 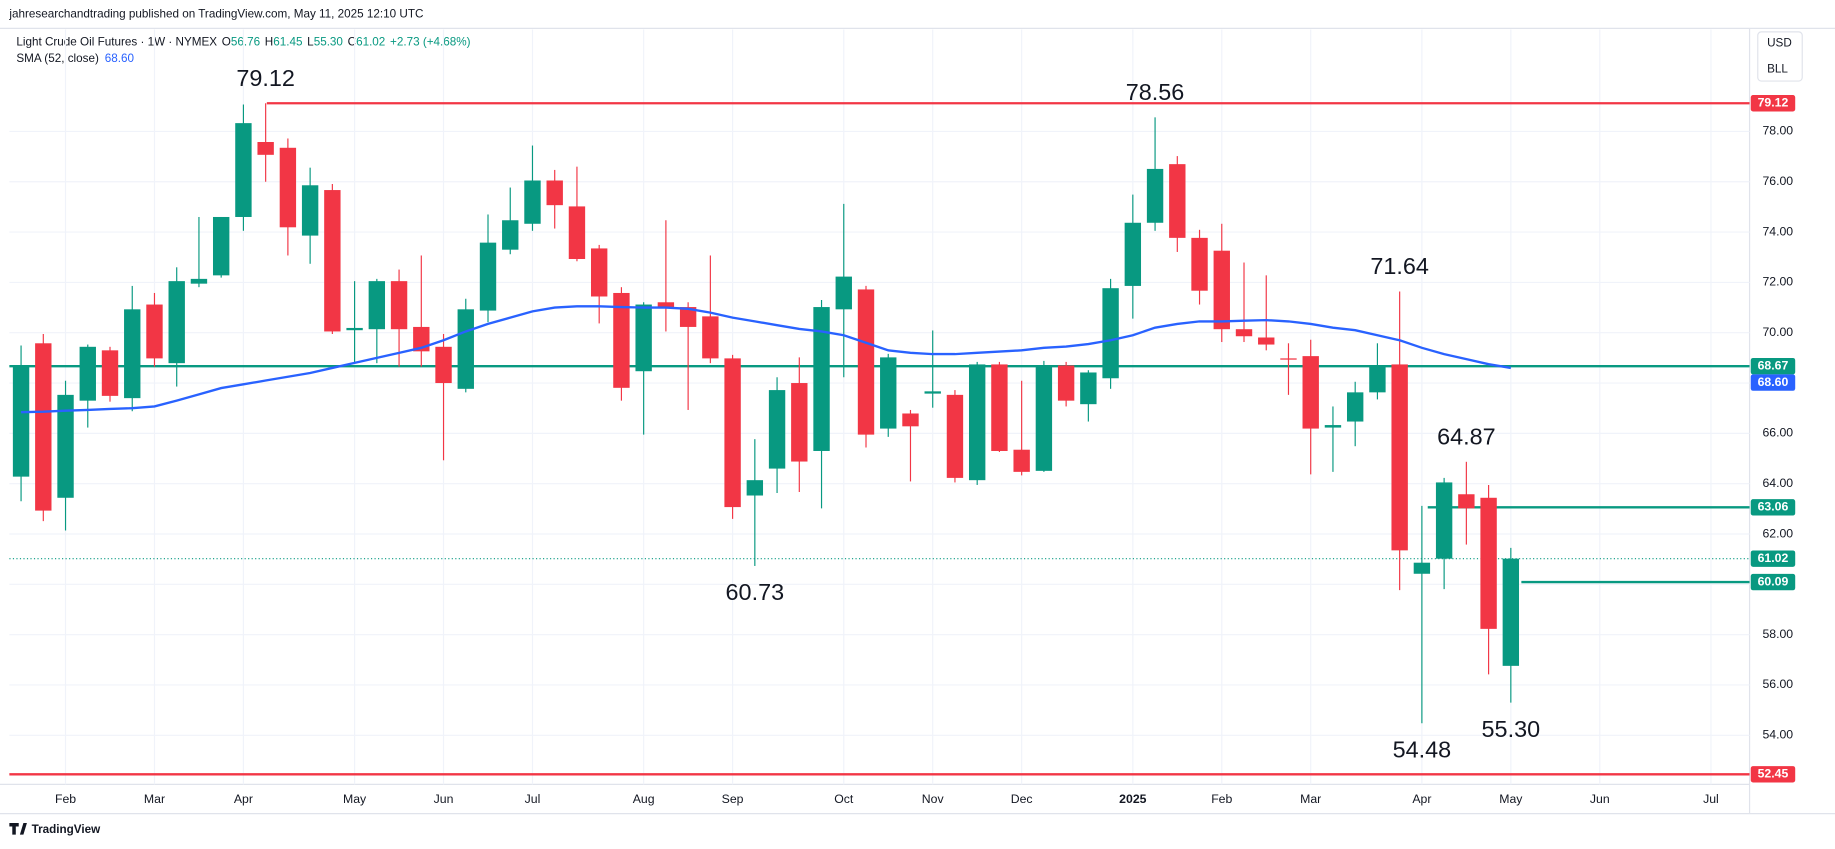 I want to click on sma-legend: SMA (52, close) 68.60, so click(x=75, y=58).